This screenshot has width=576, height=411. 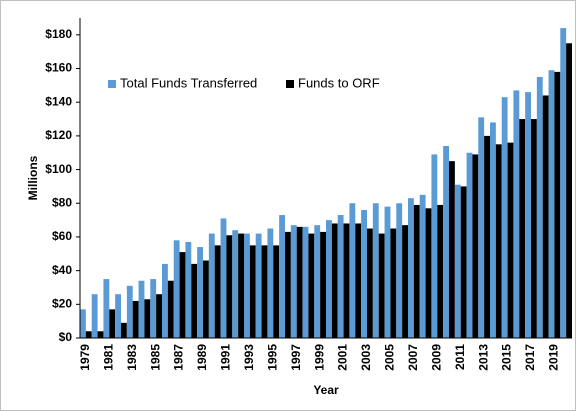 I want to click on legend-label: Funds to ORF, so click(x=339, y=82).